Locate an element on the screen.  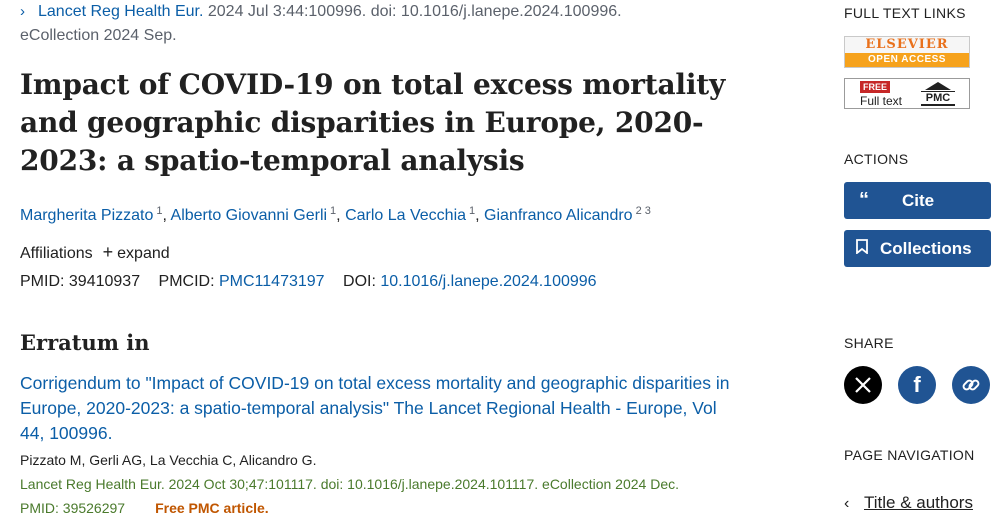
pmid-label: PMID: is located at coordinates (42, 281).